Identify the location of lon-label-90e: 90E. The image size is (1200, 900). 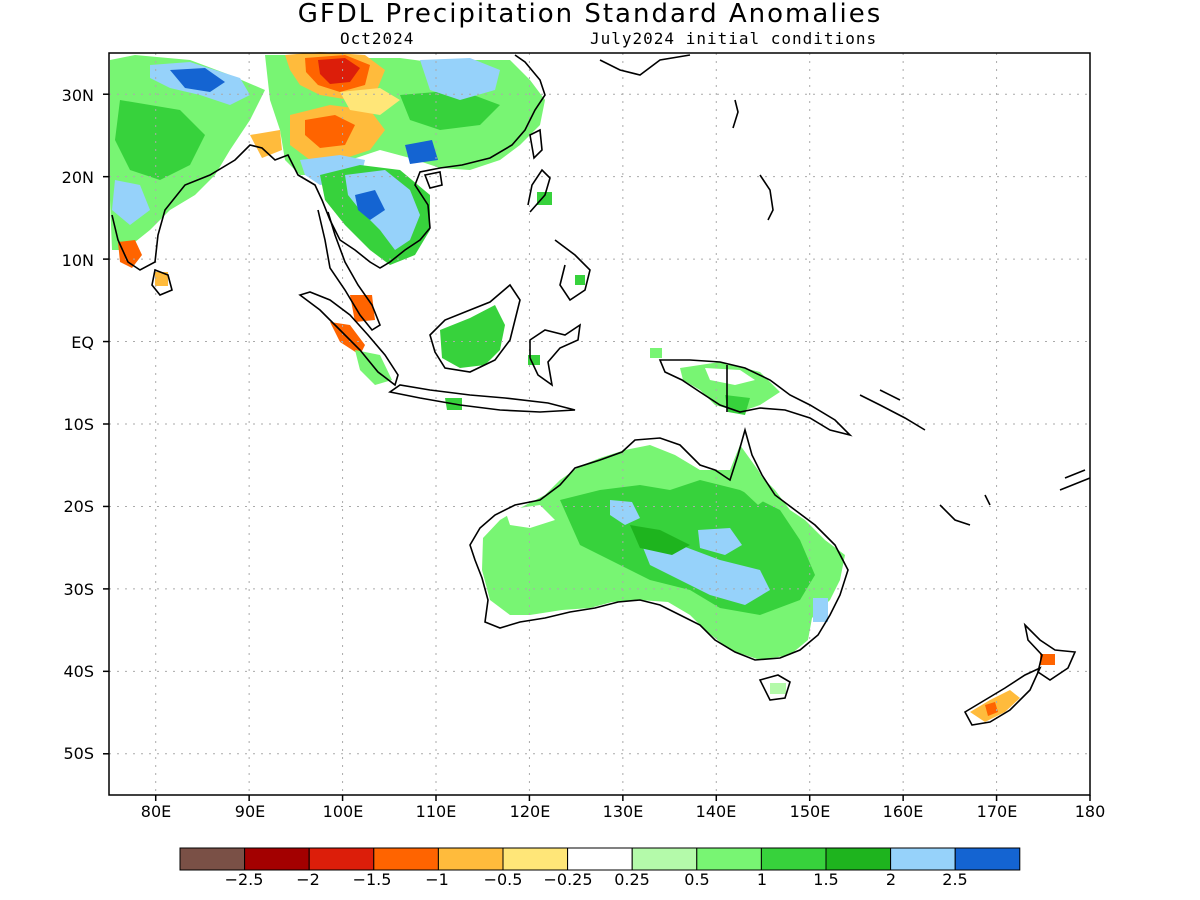
(250, 811).